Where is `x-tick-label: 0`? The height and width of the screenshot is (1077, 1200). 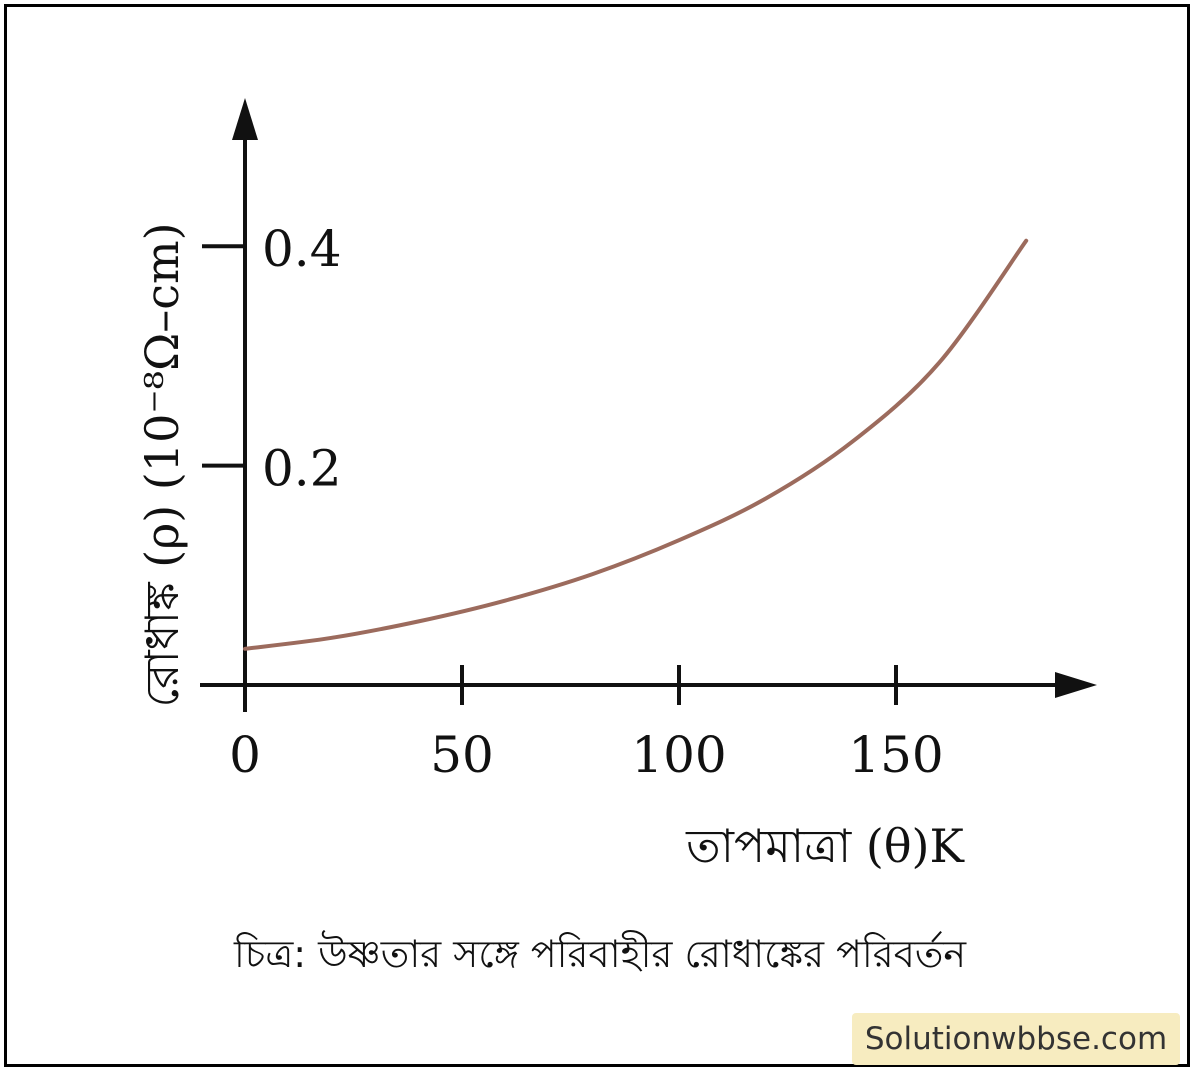
x-tick-label: 0 is located at coordinates (245, 755).